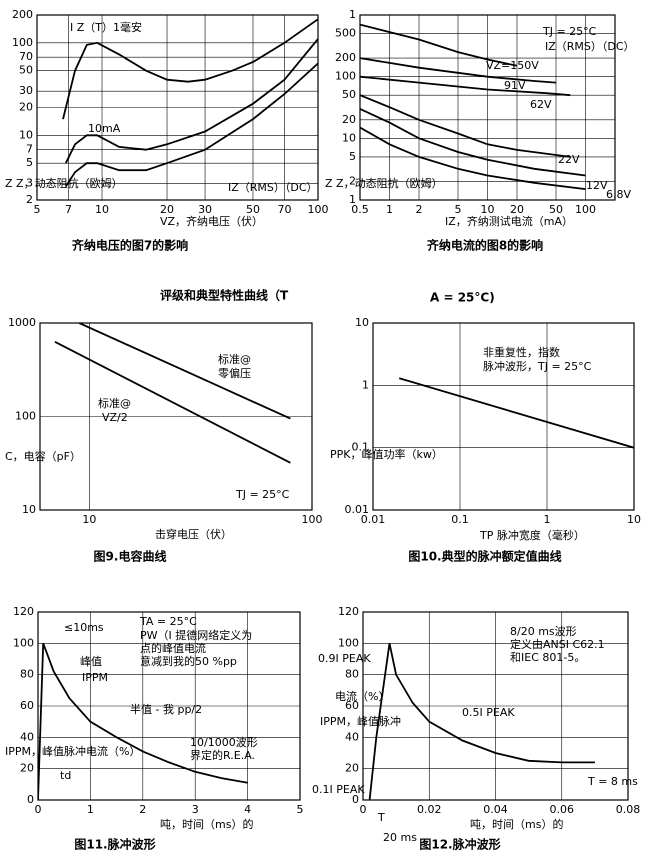 The width and height of the screenshot is (650, 855). I want to click on annotation: 意减到我的50 %pp, so click(188, 661).